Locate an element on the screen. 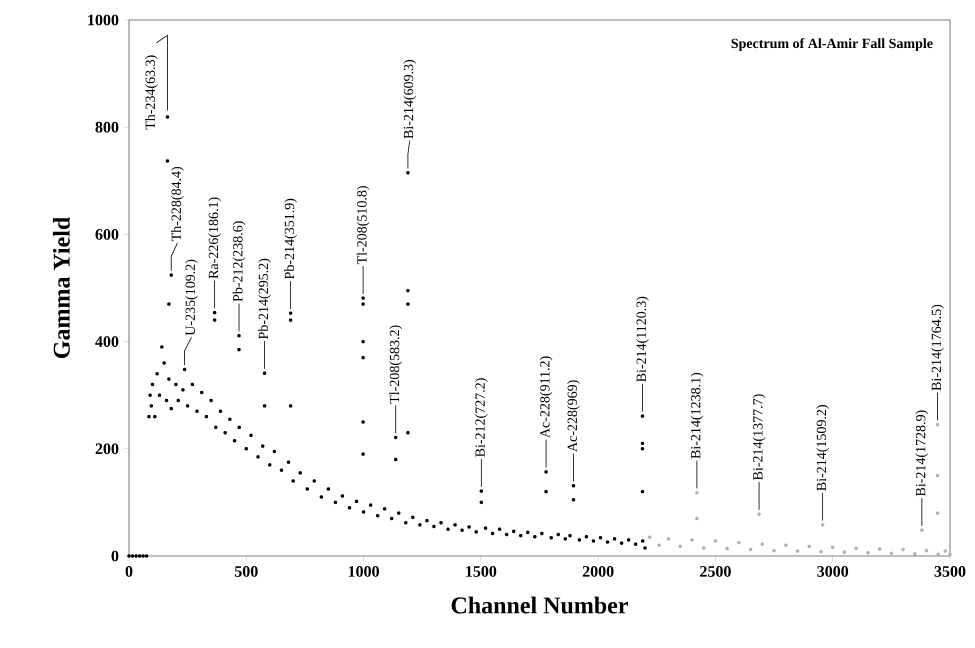 The height and width of the screenshot is (648, 975). annotation: Ac-228(969) is located at coordinates (573, 416).